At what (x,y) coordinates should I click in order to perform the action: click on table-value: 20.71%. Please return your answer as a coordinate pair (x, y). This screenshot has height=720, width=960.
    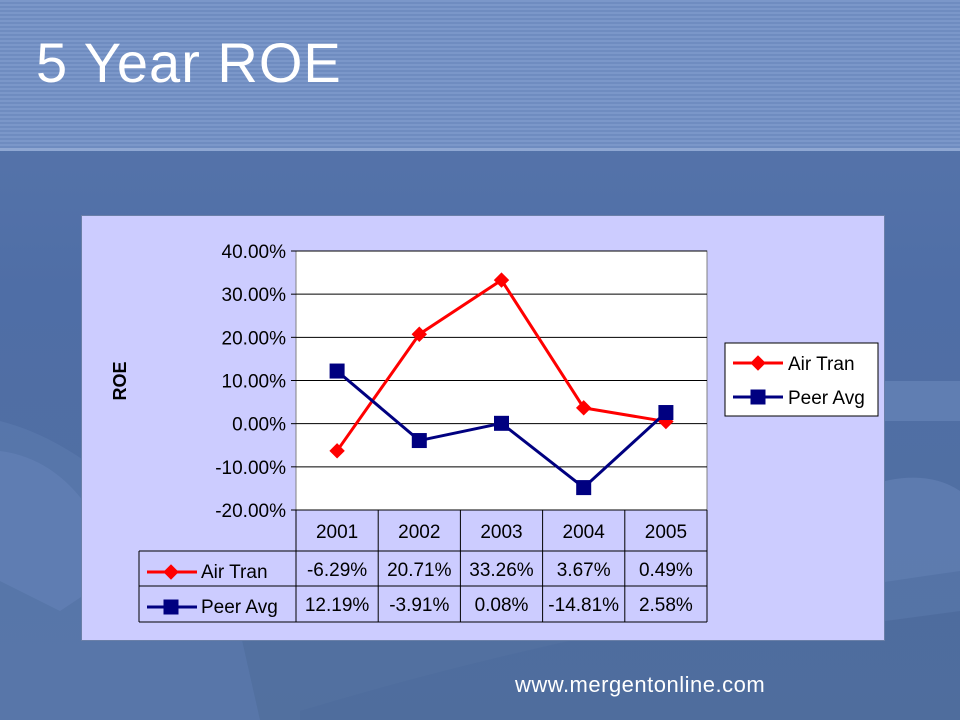
    Looking at the image, I should click on (419, 570).